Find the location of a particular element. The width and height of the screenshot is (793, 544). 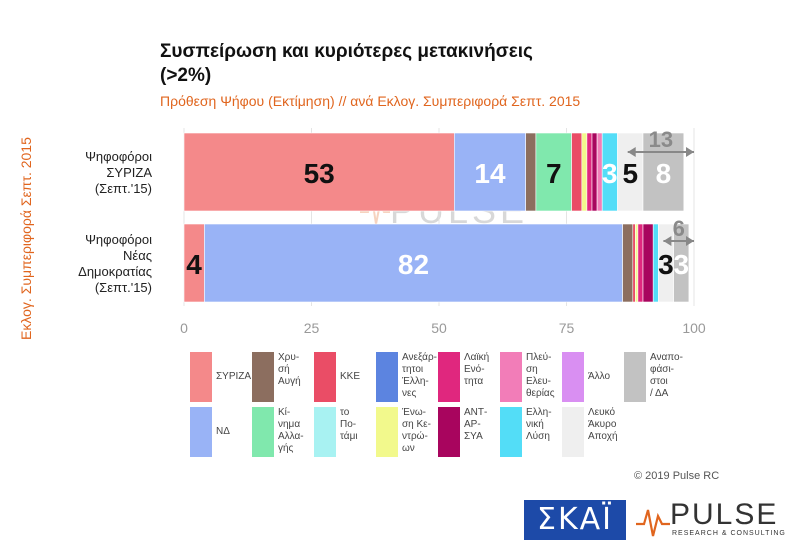

legend-label: Ελλη-νική Λύση is located at coordinates (539, 424).